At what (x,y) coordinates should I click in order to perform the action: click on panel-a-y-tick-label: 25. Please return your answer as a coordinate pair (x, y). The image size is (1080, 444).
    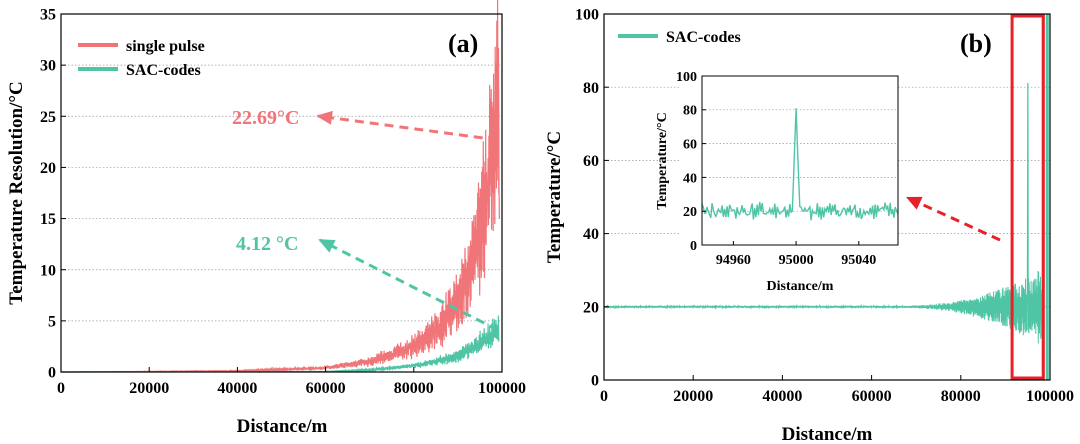
    Looking at the image, I should click on (48, 117).